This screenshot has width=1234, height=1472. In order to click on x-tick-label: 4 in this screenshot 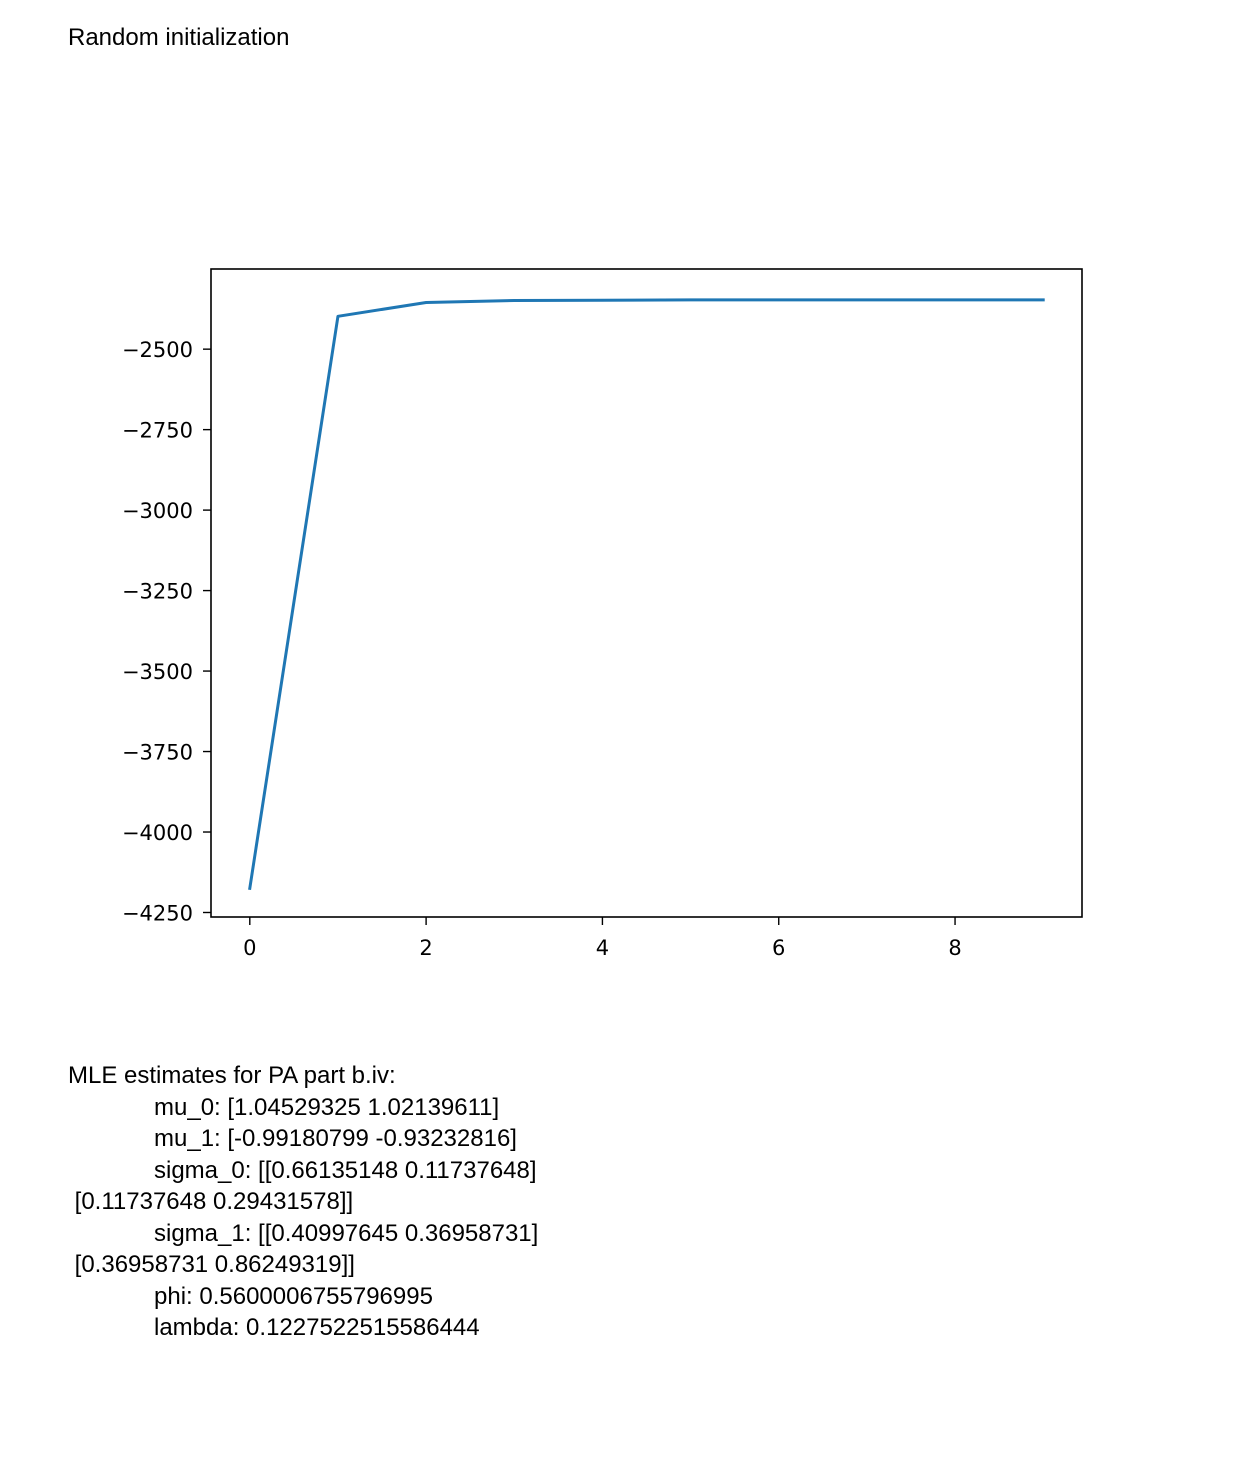, I will do `click(602, 948)`.